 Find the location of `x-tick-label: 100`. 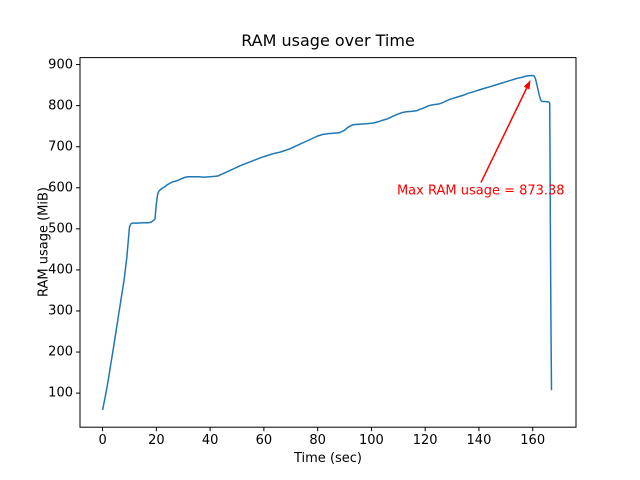

x-tick-label: 100 is located at coordinates (371, 441).